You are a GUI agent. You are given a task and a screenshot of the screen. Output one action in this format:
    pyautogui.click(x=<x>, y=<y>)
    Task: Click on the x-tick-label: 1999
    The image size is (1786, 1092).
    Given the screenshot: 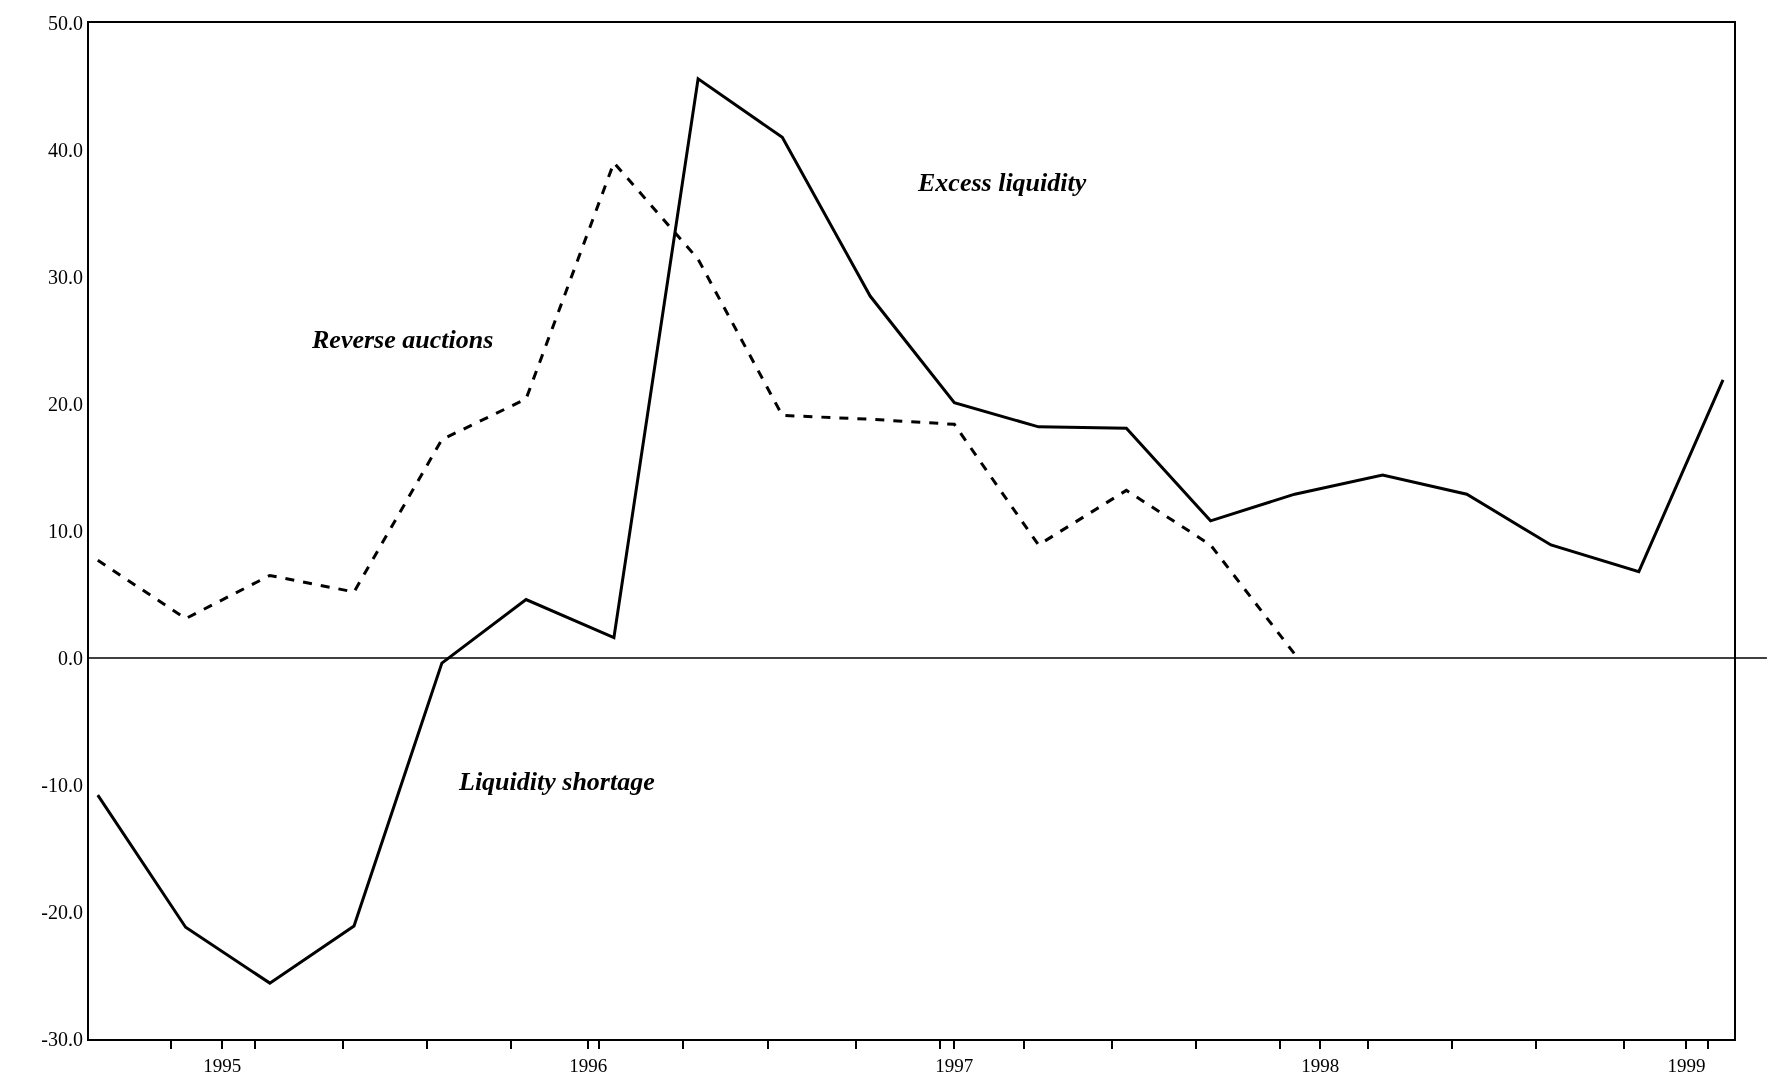 What is the action you would take?
    pyautogui.click(x=1686, y=1065)
    